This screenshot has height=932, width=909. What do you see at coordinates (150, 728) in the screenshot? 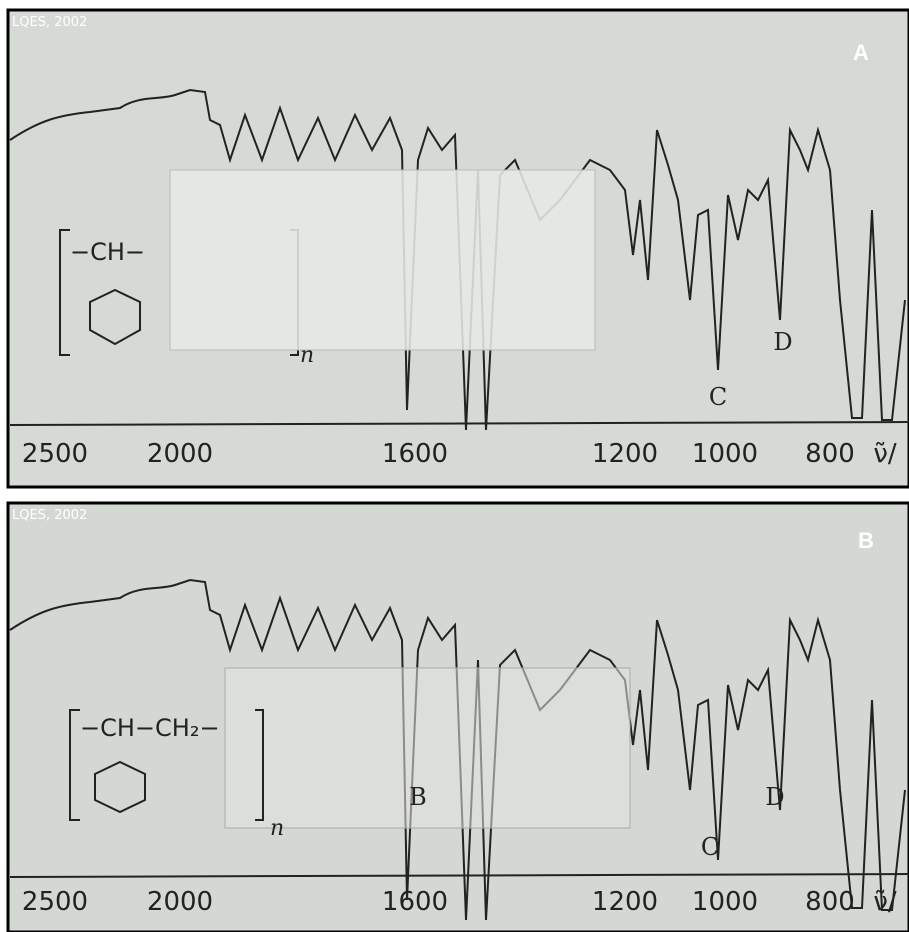
I see `structure-unit: −CH−CH₂−` at bounding box center [150, 728].